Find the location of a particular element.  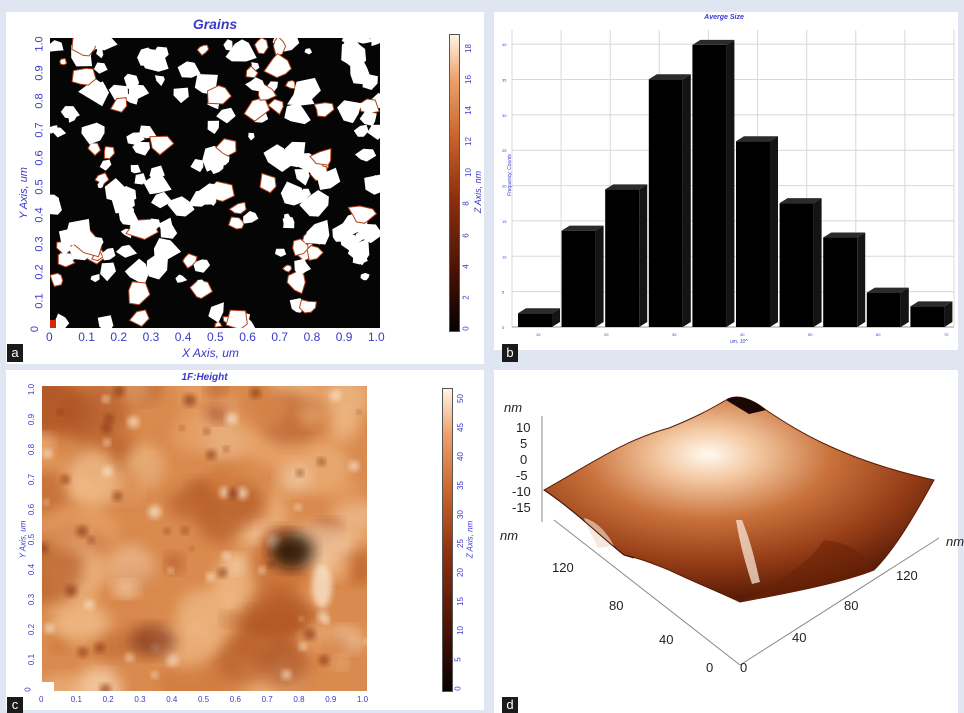

panel-c-y-tick: 0.5 is located at coordinates (32, 539).